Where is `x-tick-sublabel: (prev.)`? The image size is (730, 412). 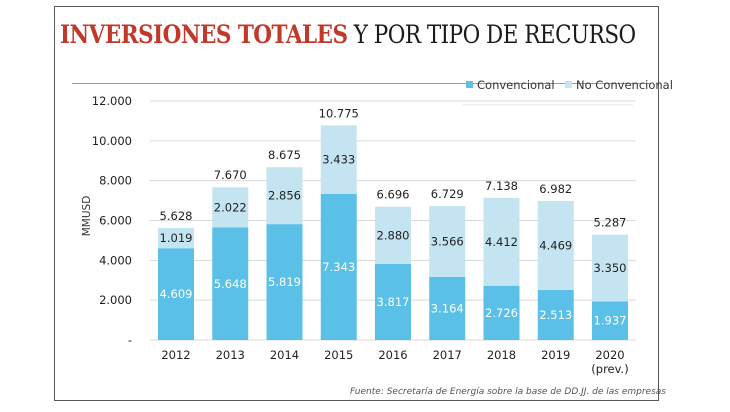 x-tick-sublabel: (prev.) is located at coordinates (609, 369).